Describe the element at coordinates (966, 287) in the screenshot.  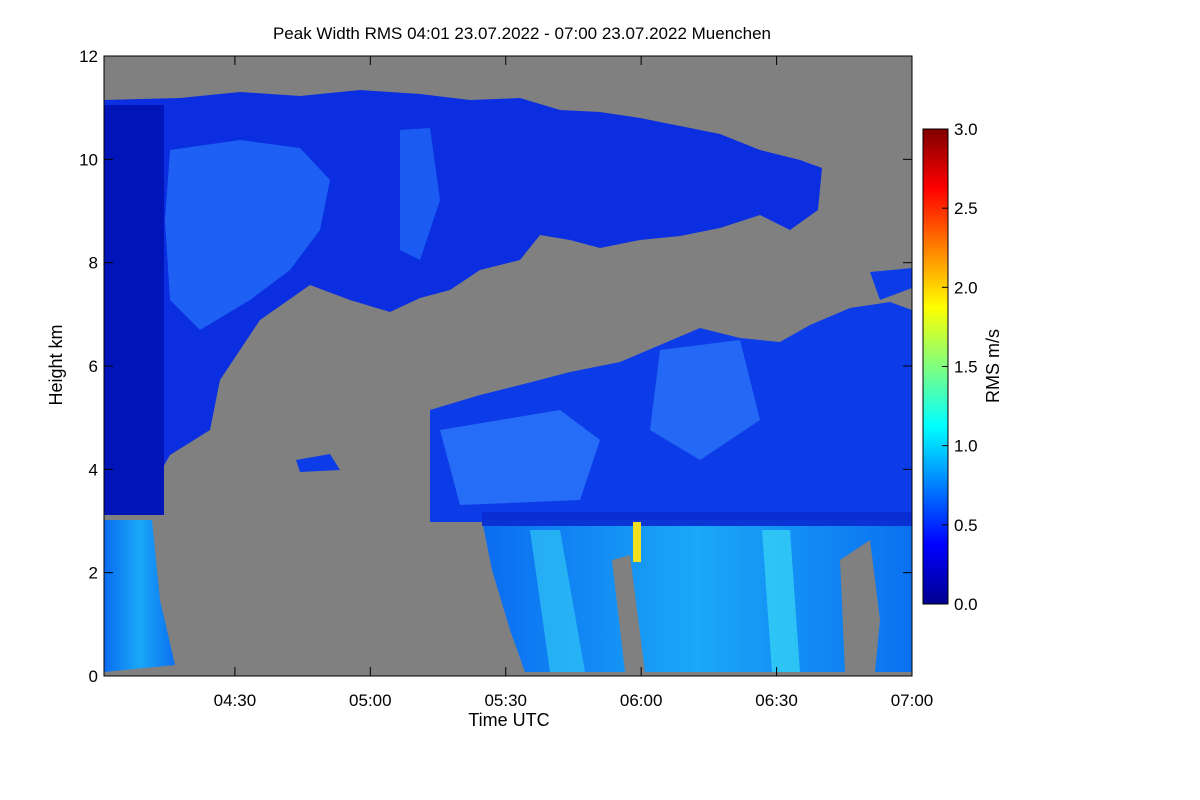
I see `colorbar-tick-label: 2.0` at that location.